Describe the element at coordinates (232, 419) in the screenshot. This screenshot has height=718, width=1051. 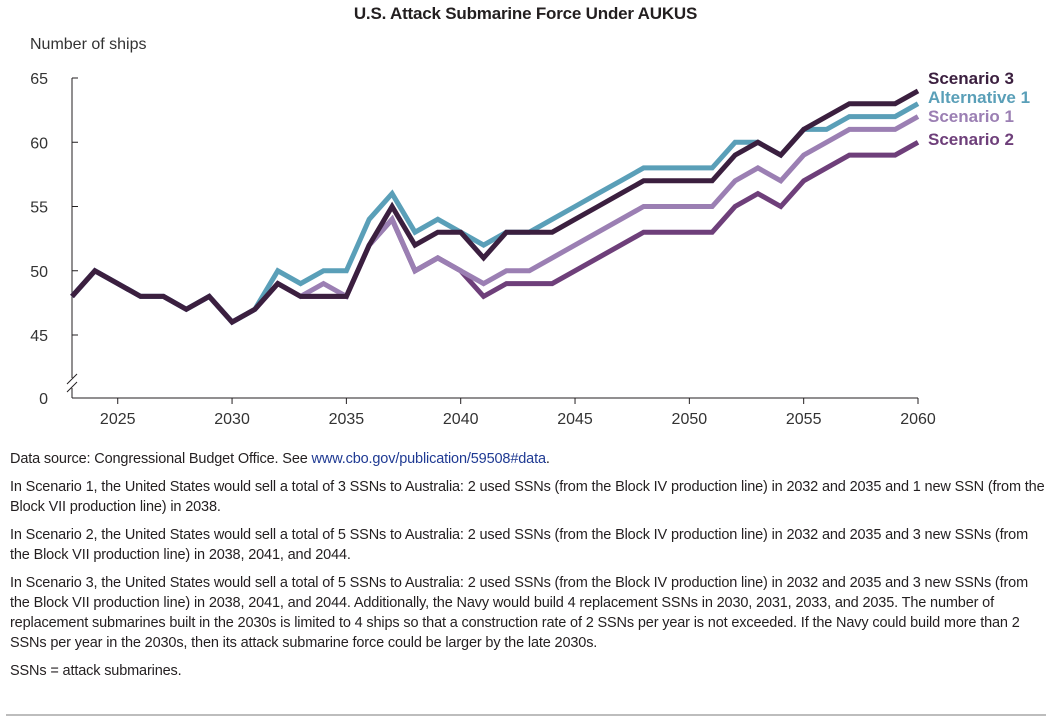
I see `x-tick-label: 2030` at that location.